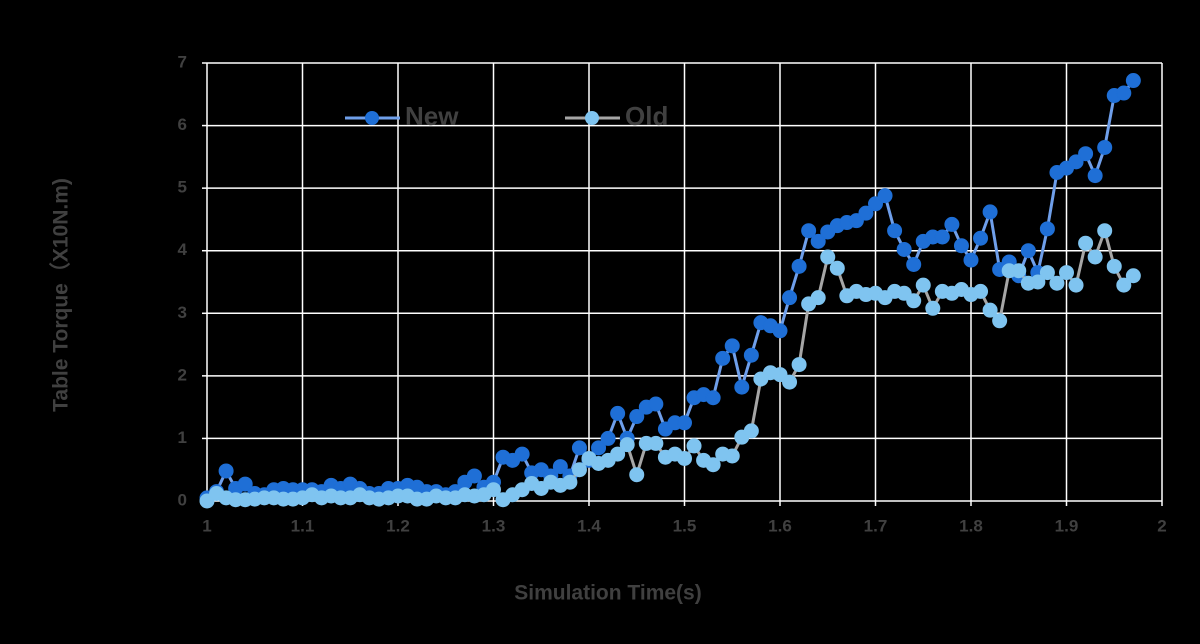 The height and width of the screenshot is (644, 1200). Describe the element at coordinates (182, 374) in the screenshot. I see `y-tick-label: 2` at that location.